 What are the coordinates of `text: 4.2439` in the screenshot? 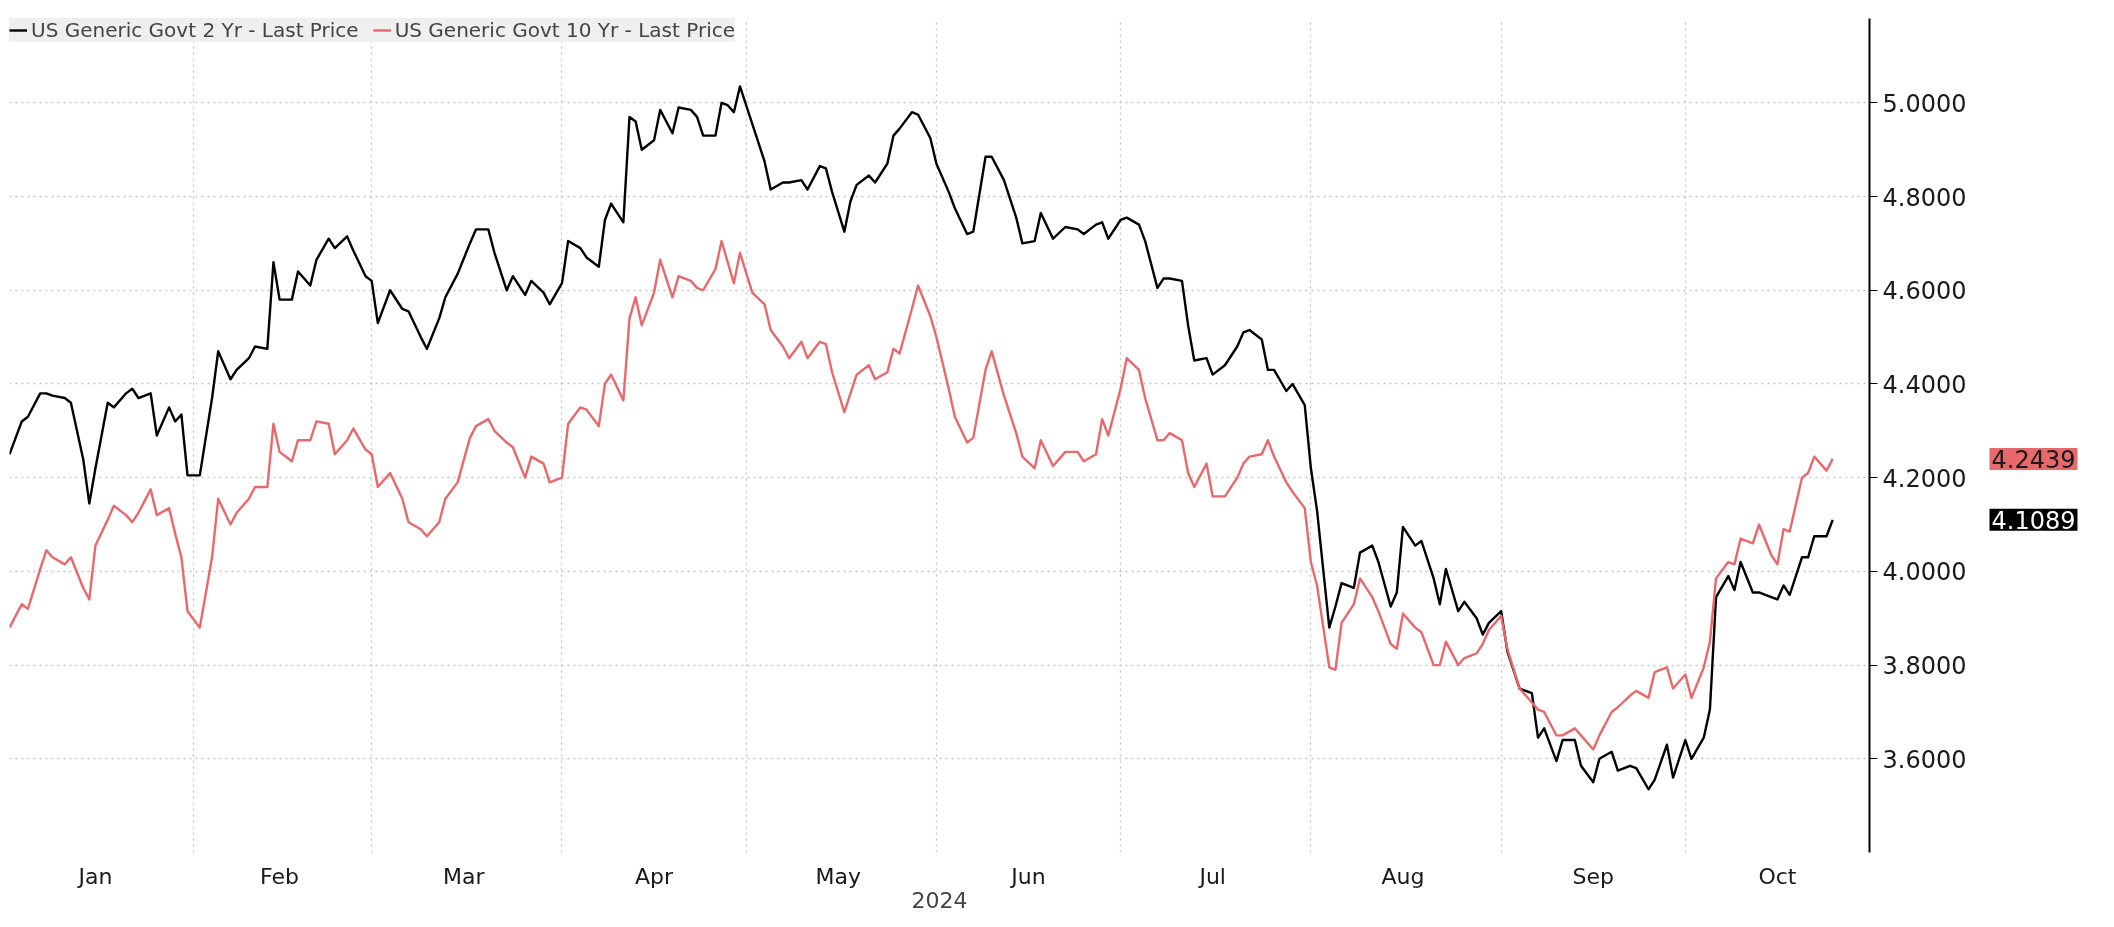 It's located at (2033, 459).